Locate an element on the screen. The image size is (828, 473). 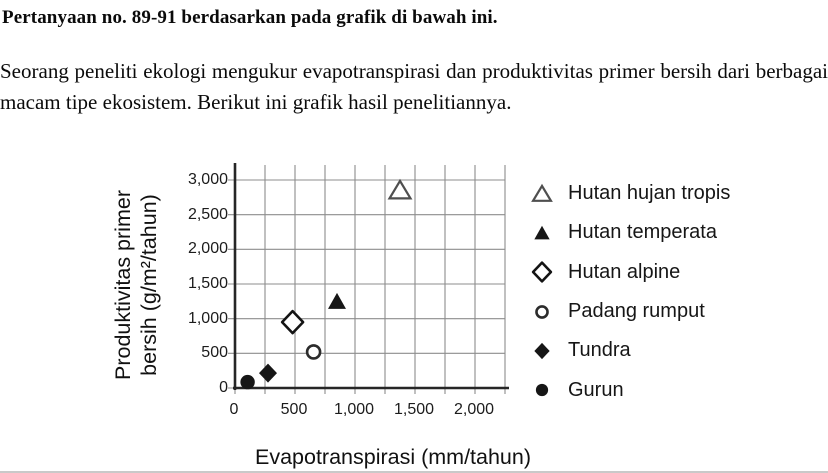
legend-label: Gurun is located at coordinates (596, 389).